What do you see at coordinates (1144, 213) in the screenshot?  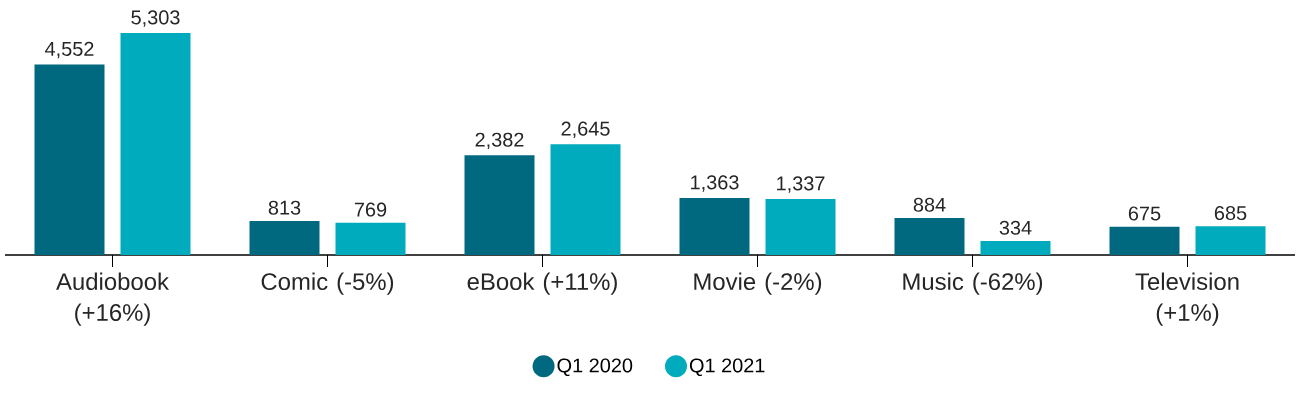 I see `data-label: 675` at bounding box center [1144, 213].